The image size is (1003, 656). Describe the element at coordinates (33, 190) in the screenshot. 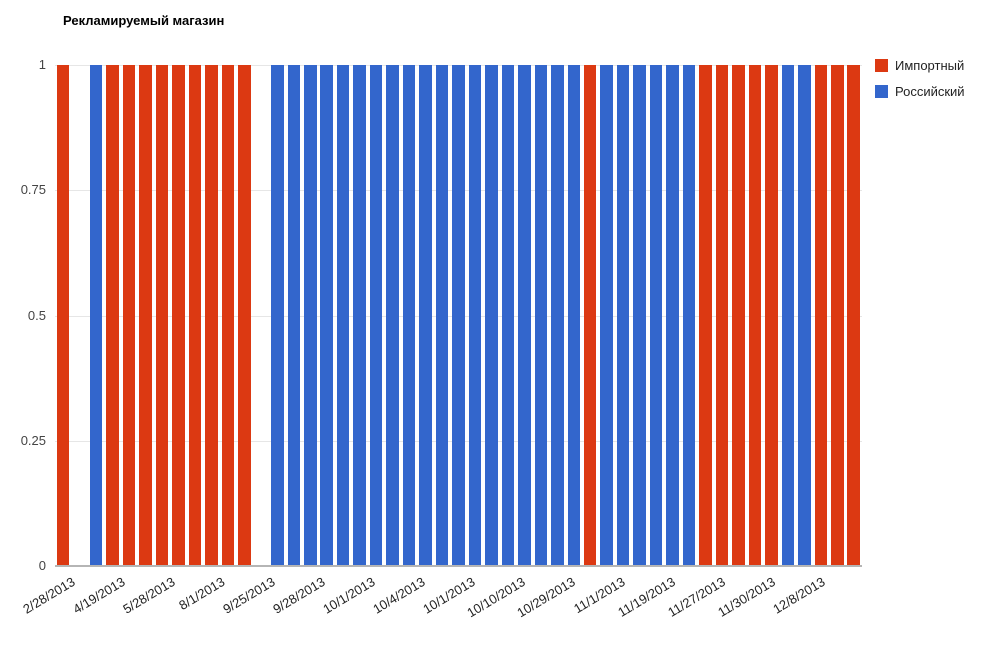

I see `y-axis-label: 0.75` at that location.